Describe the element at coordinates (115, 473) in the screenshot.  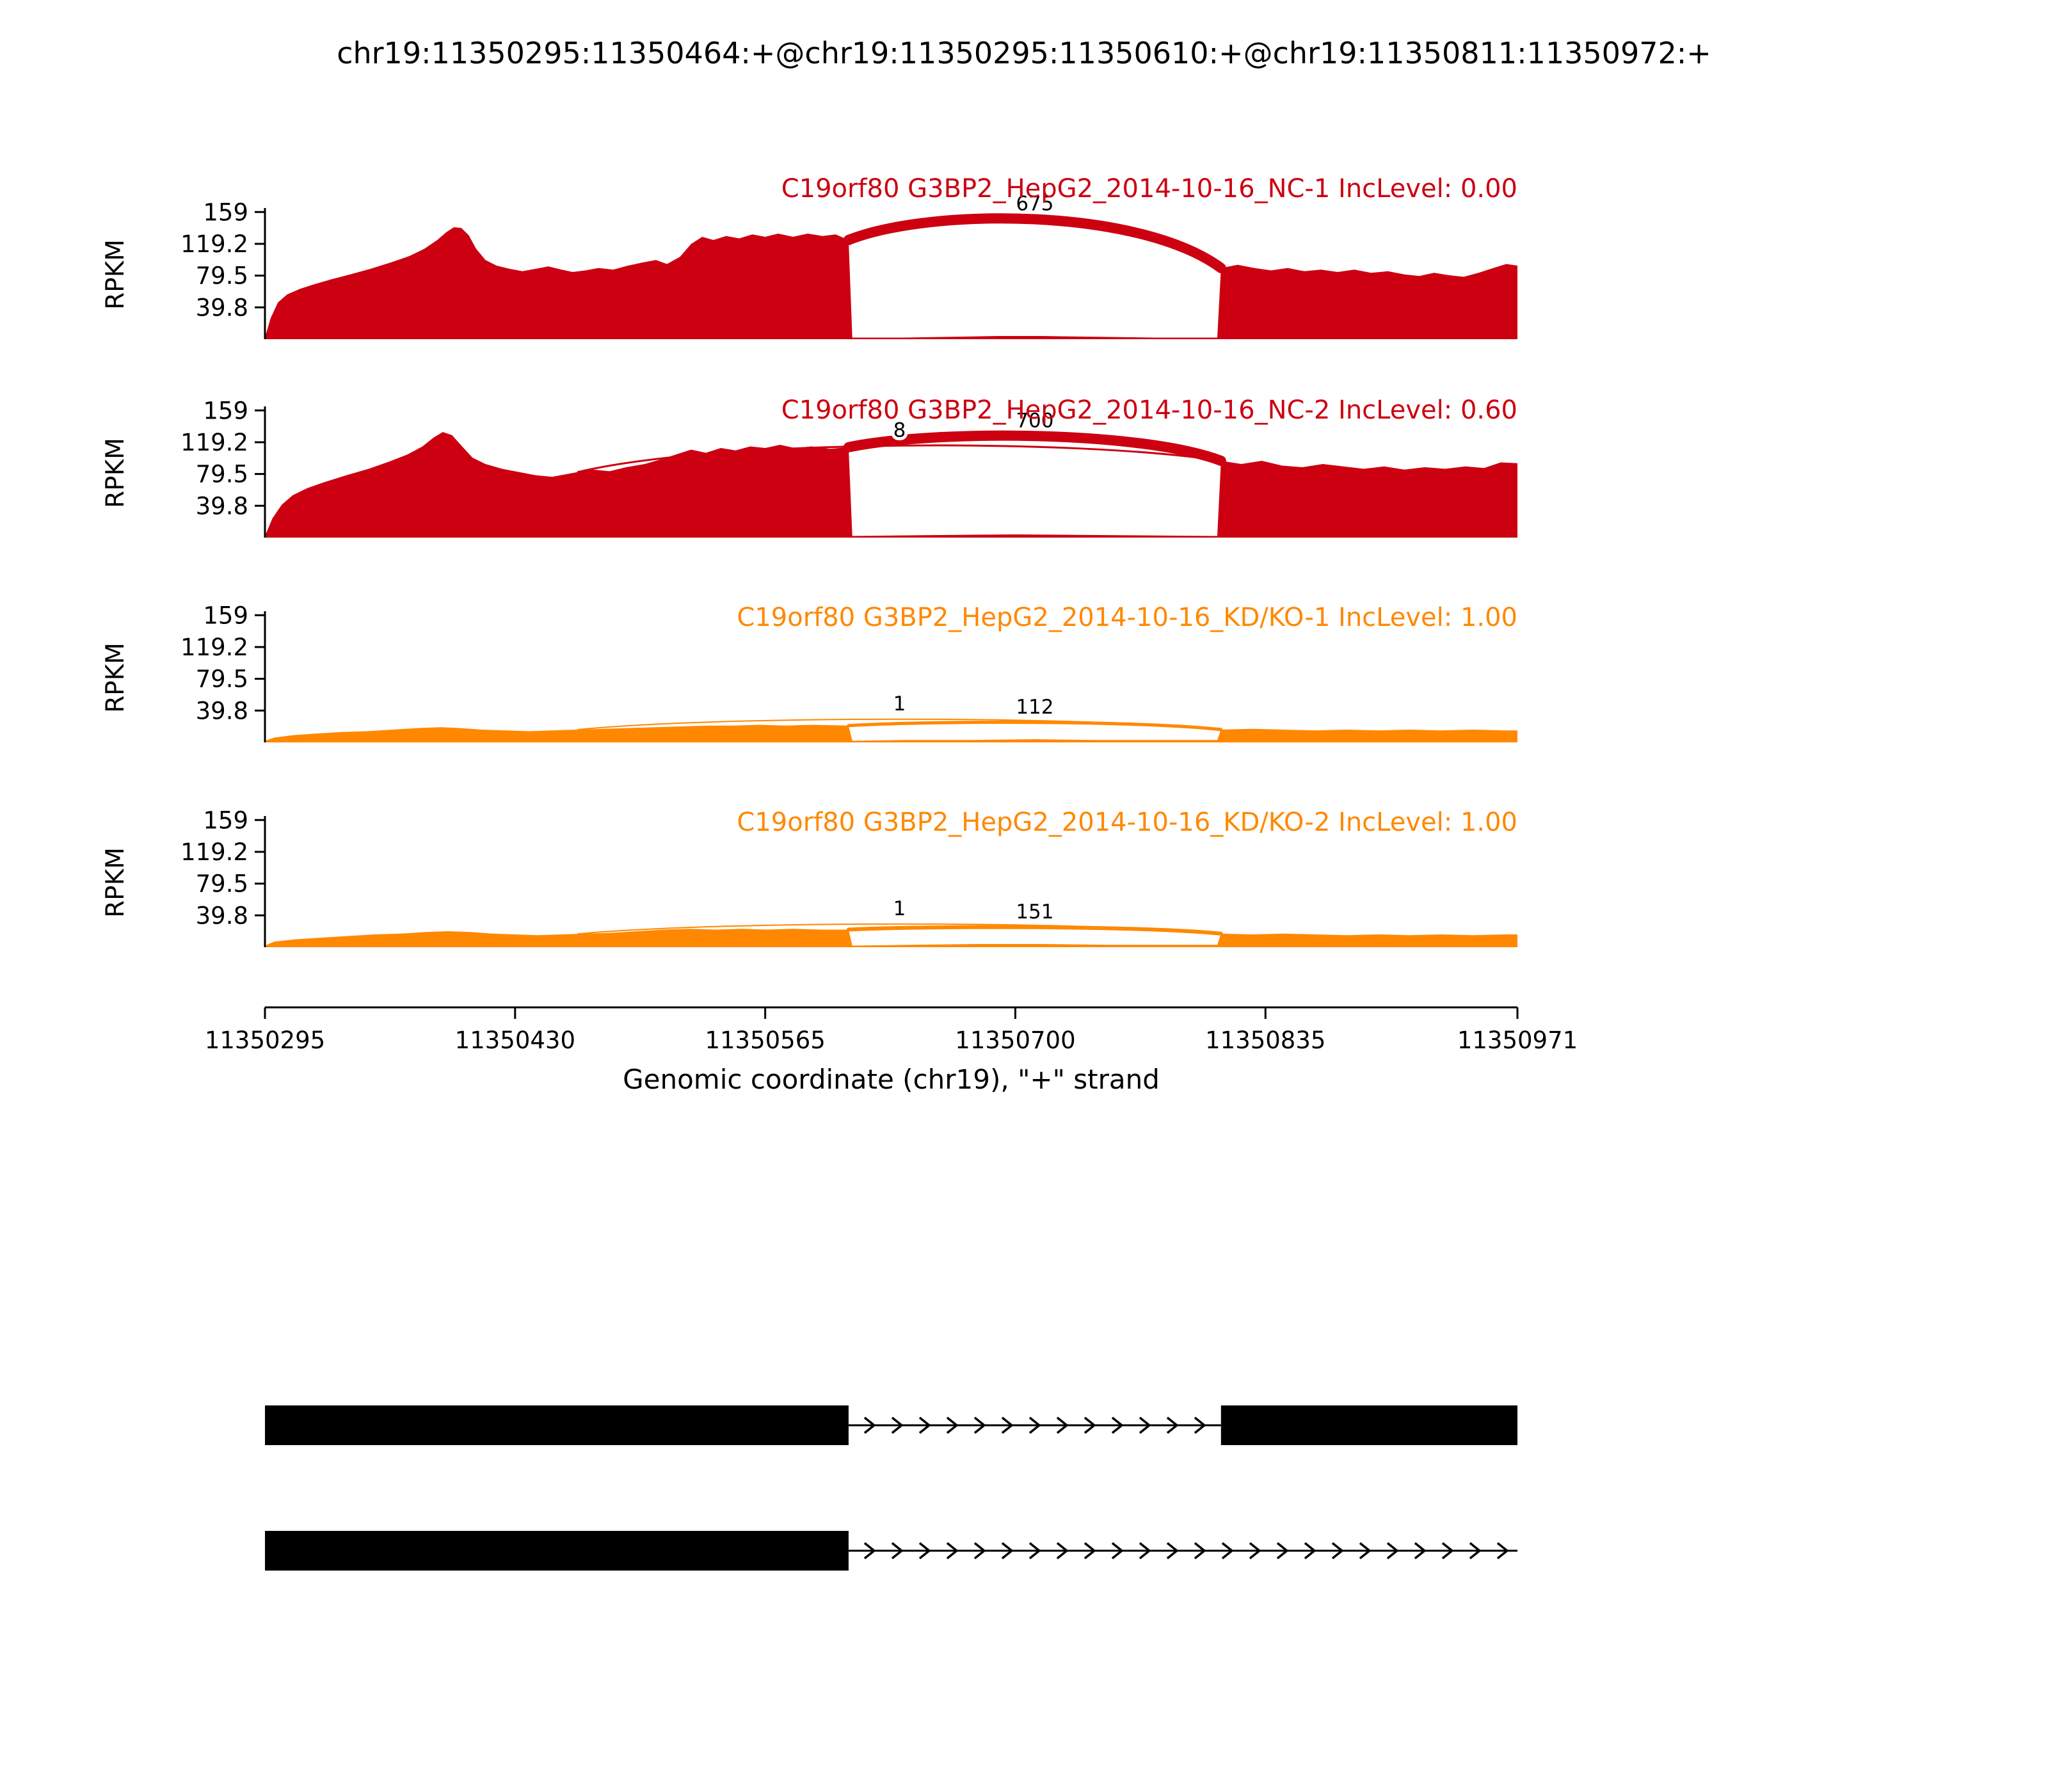
I see `y-axis-label-rpkm-2: RPKM` at that location.